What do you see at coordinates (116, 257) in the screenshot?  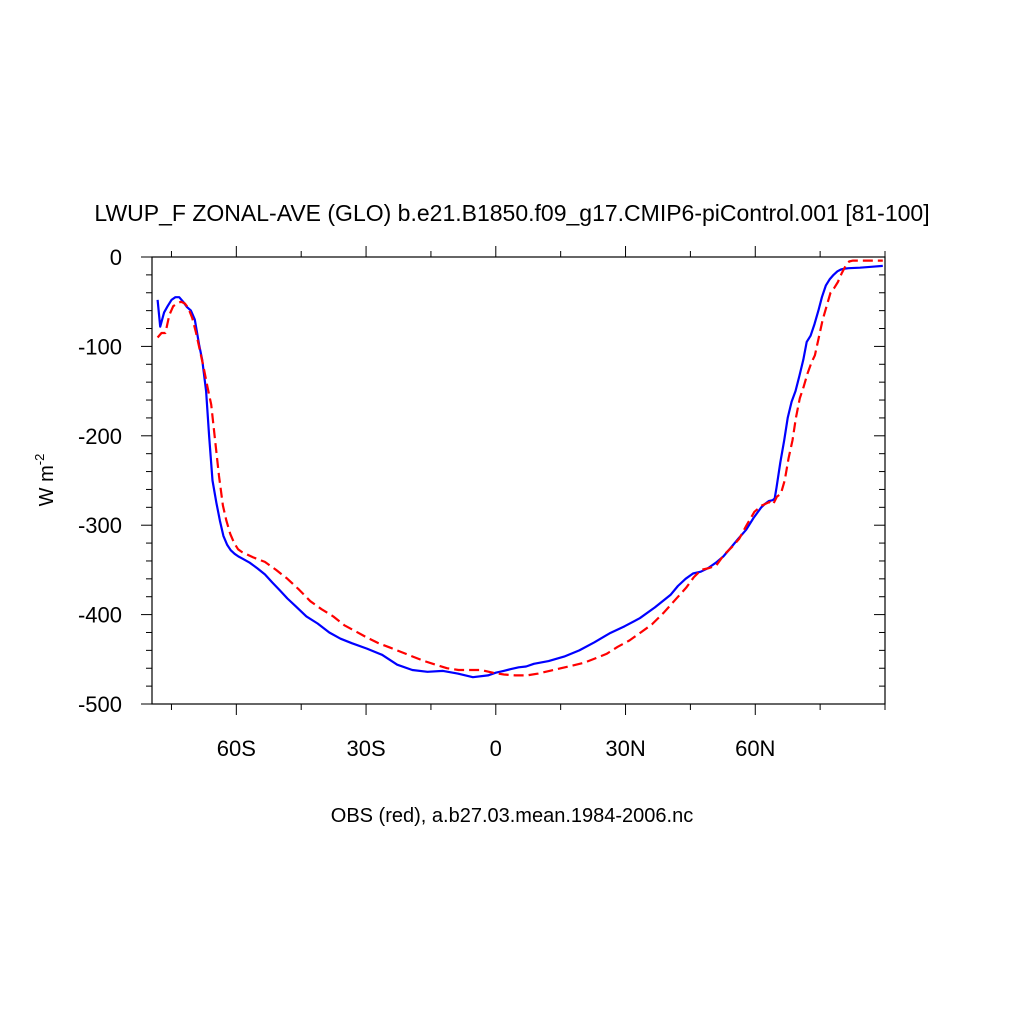 I see `y-tick-label: 0` at bounding box center [116, 257].